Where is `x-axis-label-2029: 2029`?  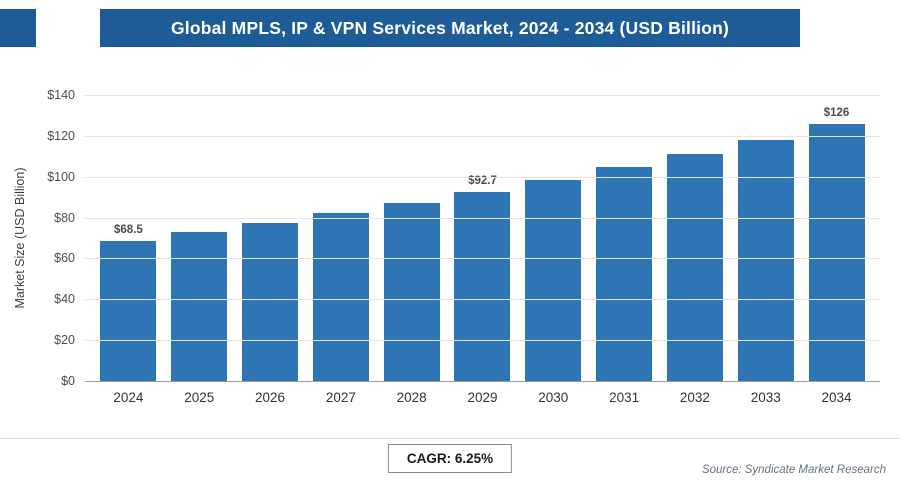
x-axis-label-2029: 2029 is located at coordinates (482, 397).